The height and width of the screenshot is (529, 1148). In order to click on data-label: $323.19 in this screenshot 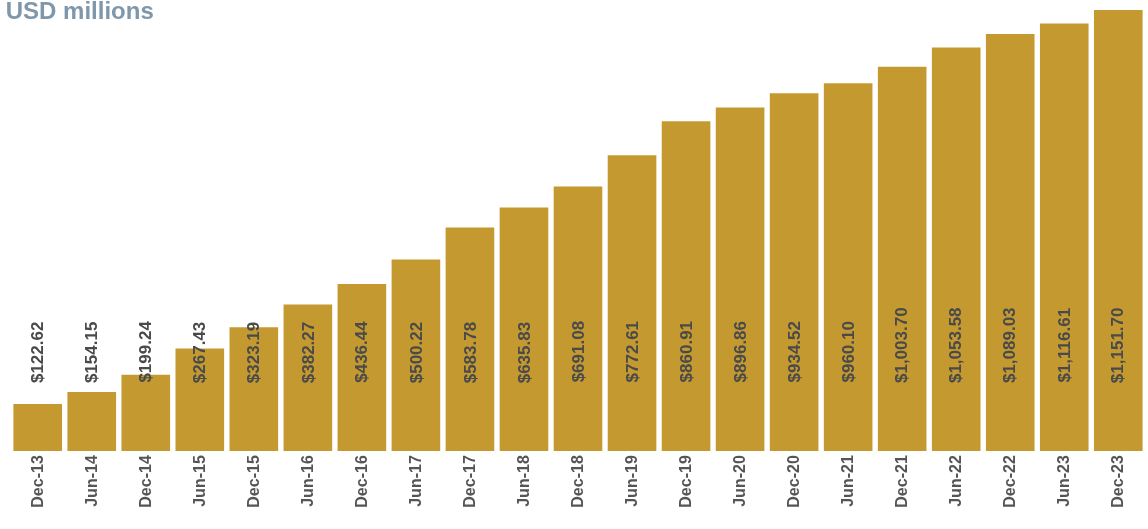, I will do `click(254, 352)`.